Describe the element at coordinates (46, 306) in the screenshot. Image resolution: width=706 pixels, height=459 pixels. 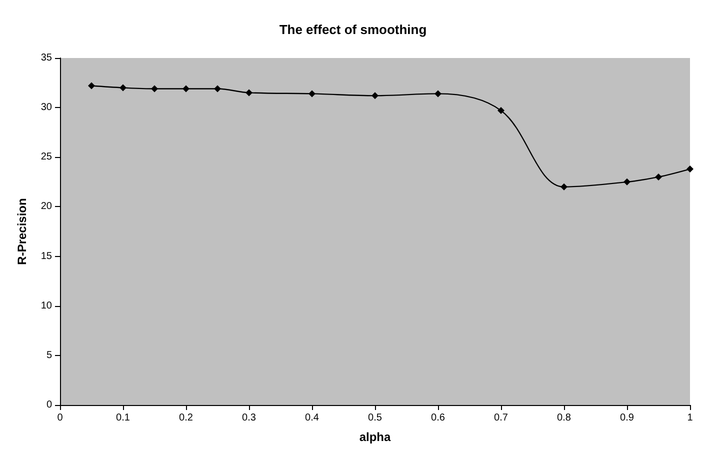
I see `y-tick-label: 10` at that location.